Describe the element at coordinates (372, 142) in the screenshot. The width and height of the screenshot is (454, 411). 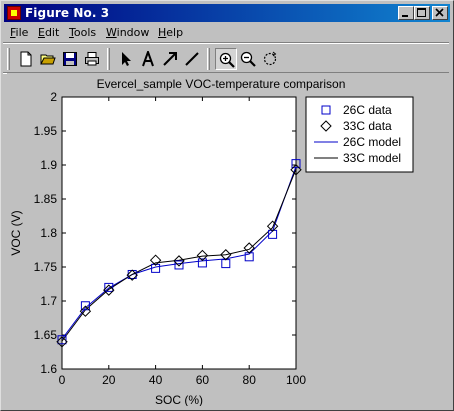
I see `legend-label: 26C model` at that location.